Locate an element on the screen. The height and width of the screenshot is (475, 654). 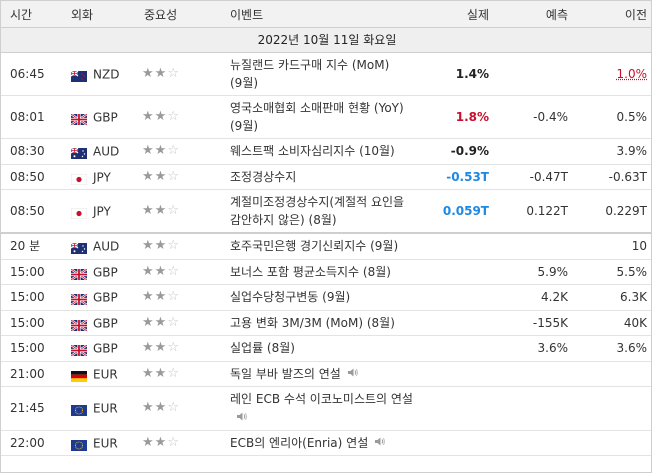
previous-value: 6.3K is located at coordinates (612, 297).